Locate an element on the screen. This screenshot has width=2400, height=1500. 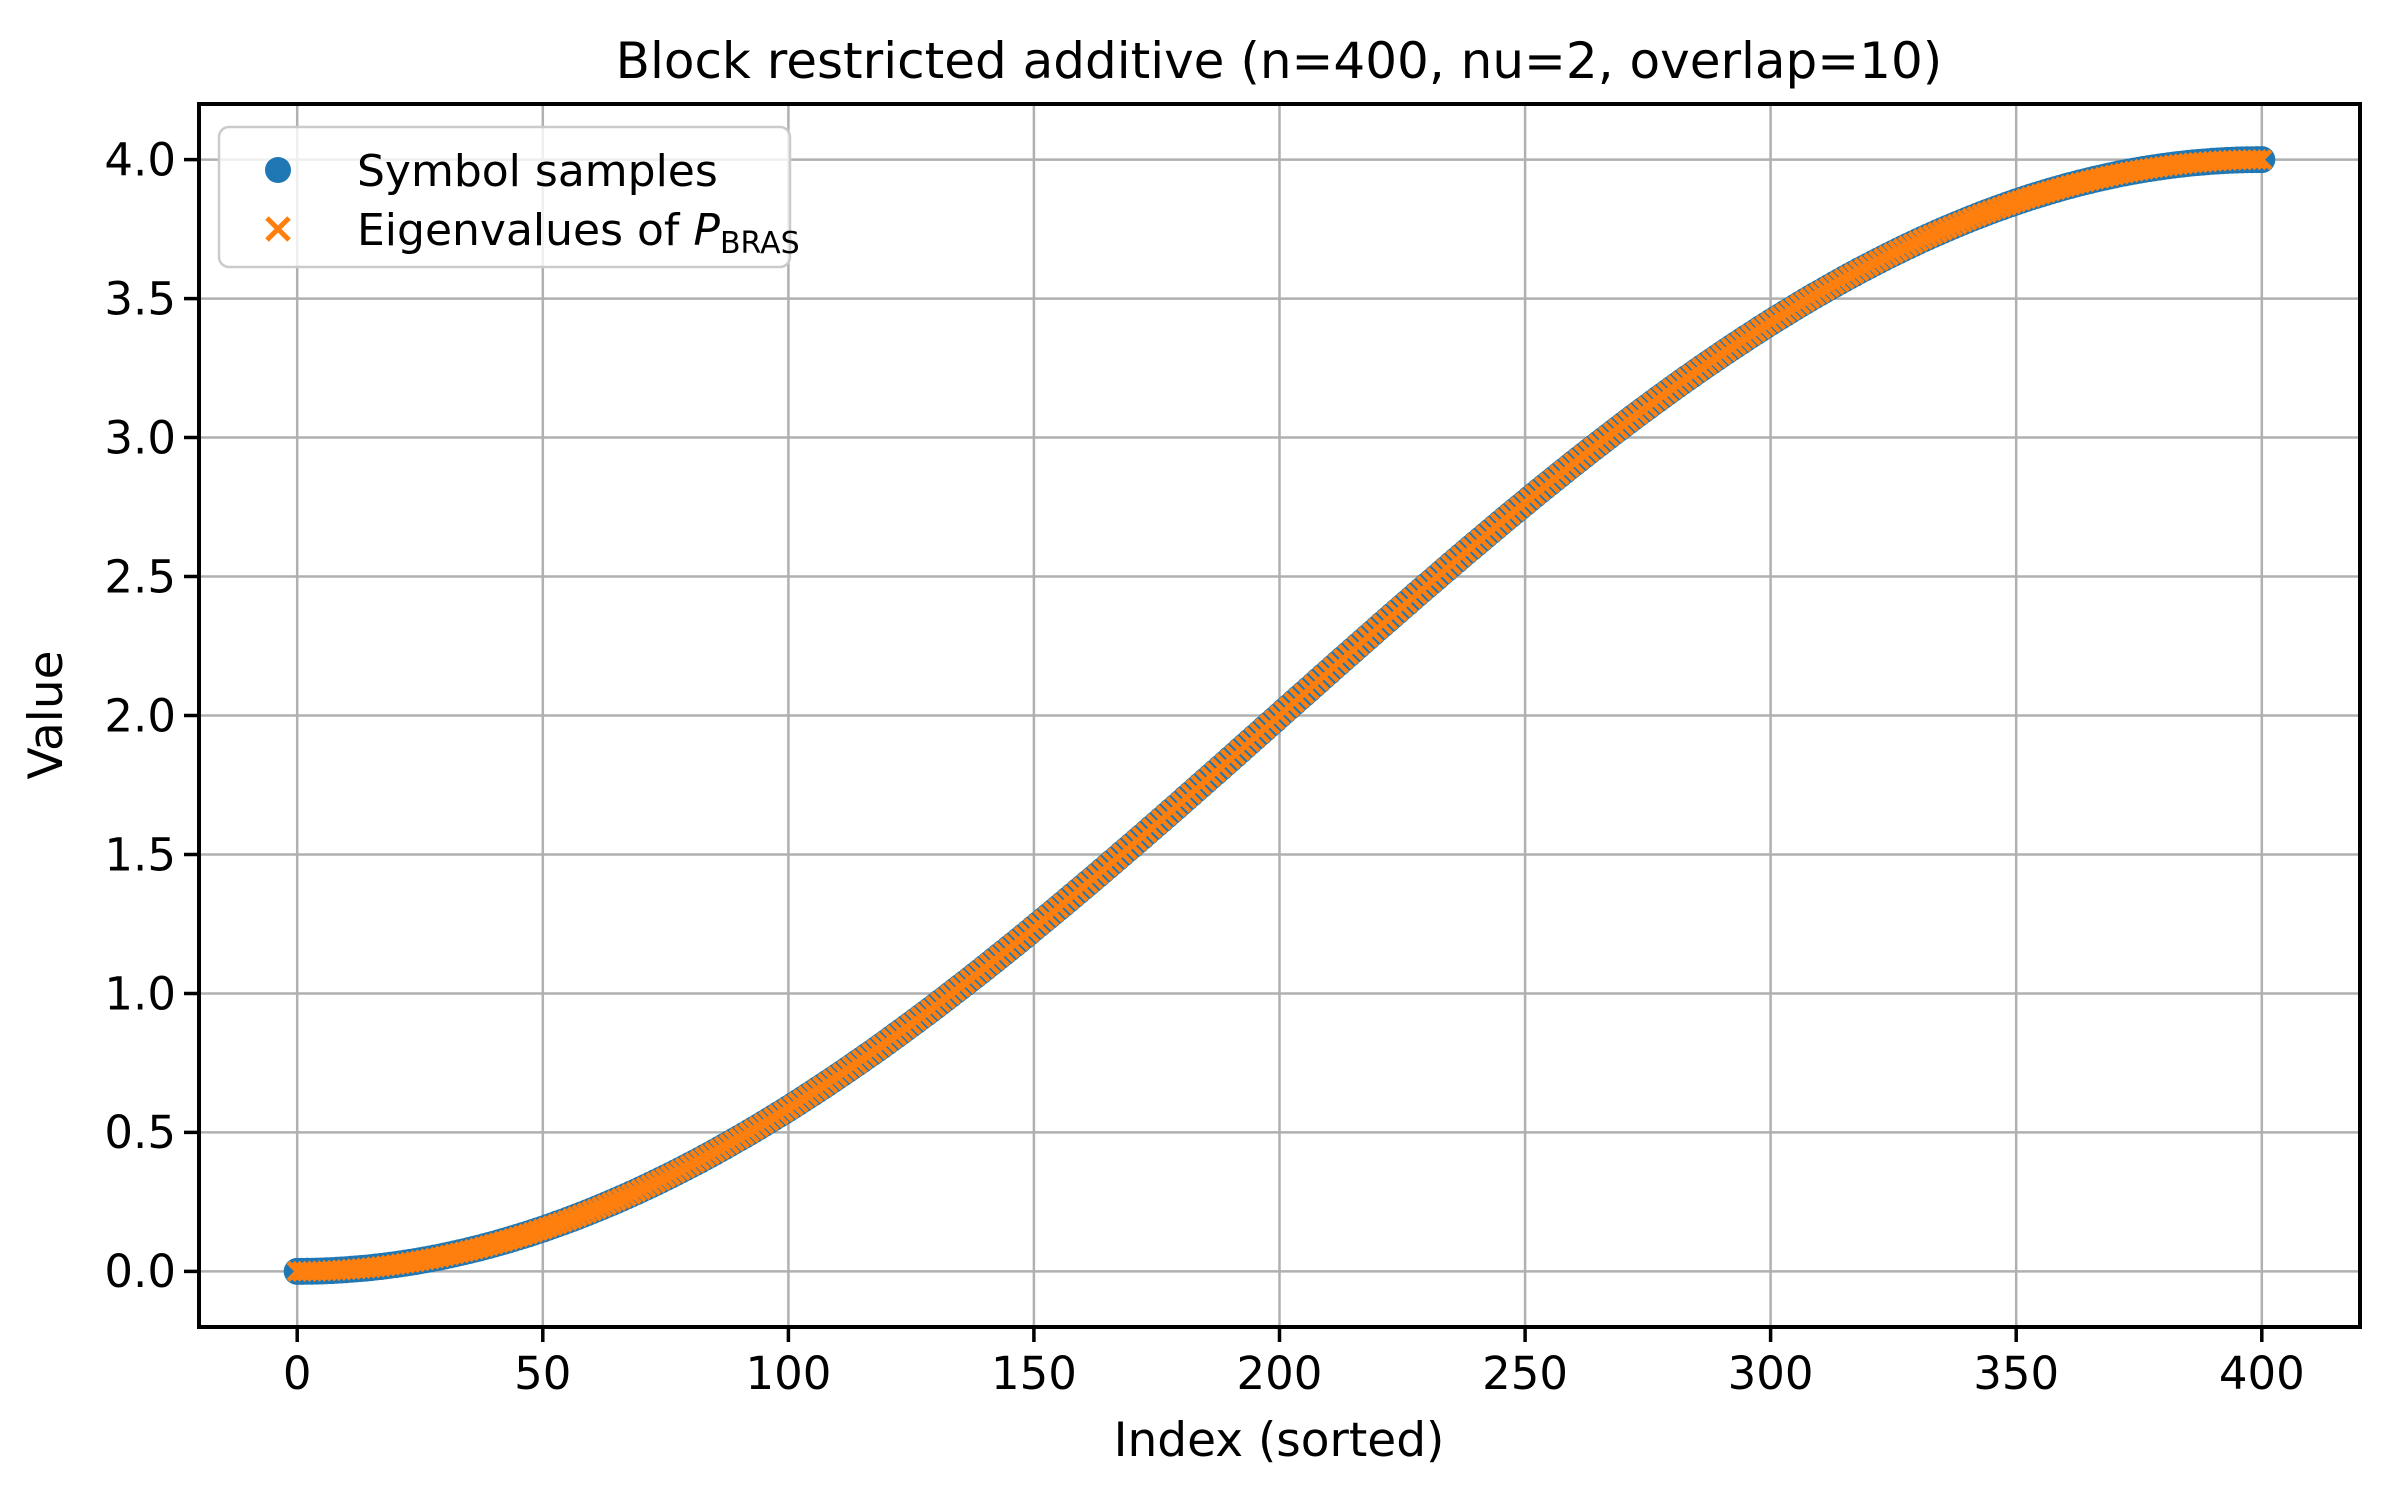
y-tick-label: 1.5 is located at coordinates (140, 854).